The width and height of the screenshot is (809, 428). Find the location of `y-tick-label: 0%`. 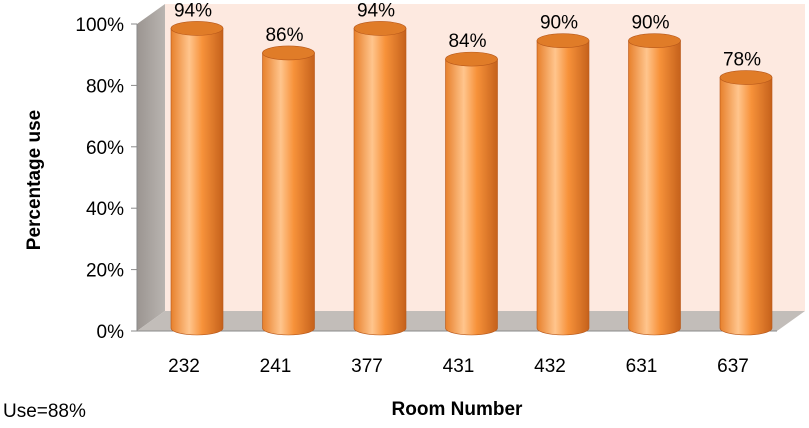

y-tick-label: 0% is located at coordinates (111, 332).